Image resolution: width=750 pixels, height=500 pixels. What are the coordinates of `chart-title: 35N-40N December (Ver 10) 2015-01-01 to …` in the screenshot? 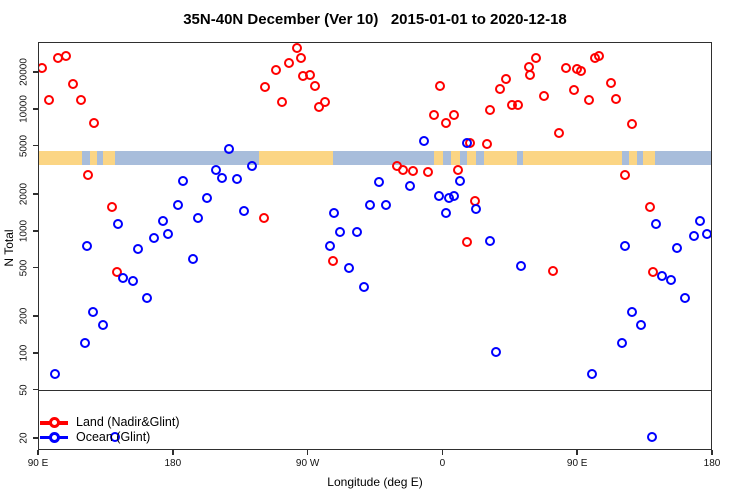 It's located at (375, 19).